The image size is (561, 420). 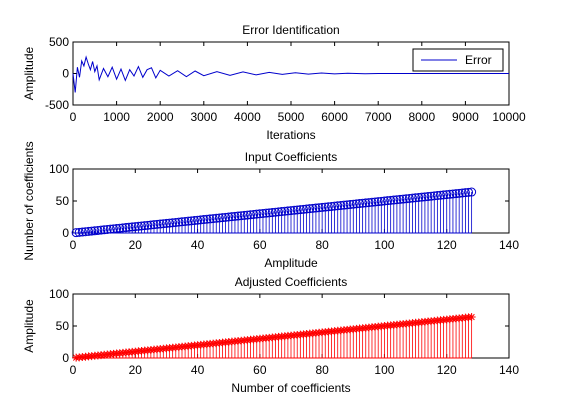 I want to click on x-tick-label: 100, so click(x=384, y=245).